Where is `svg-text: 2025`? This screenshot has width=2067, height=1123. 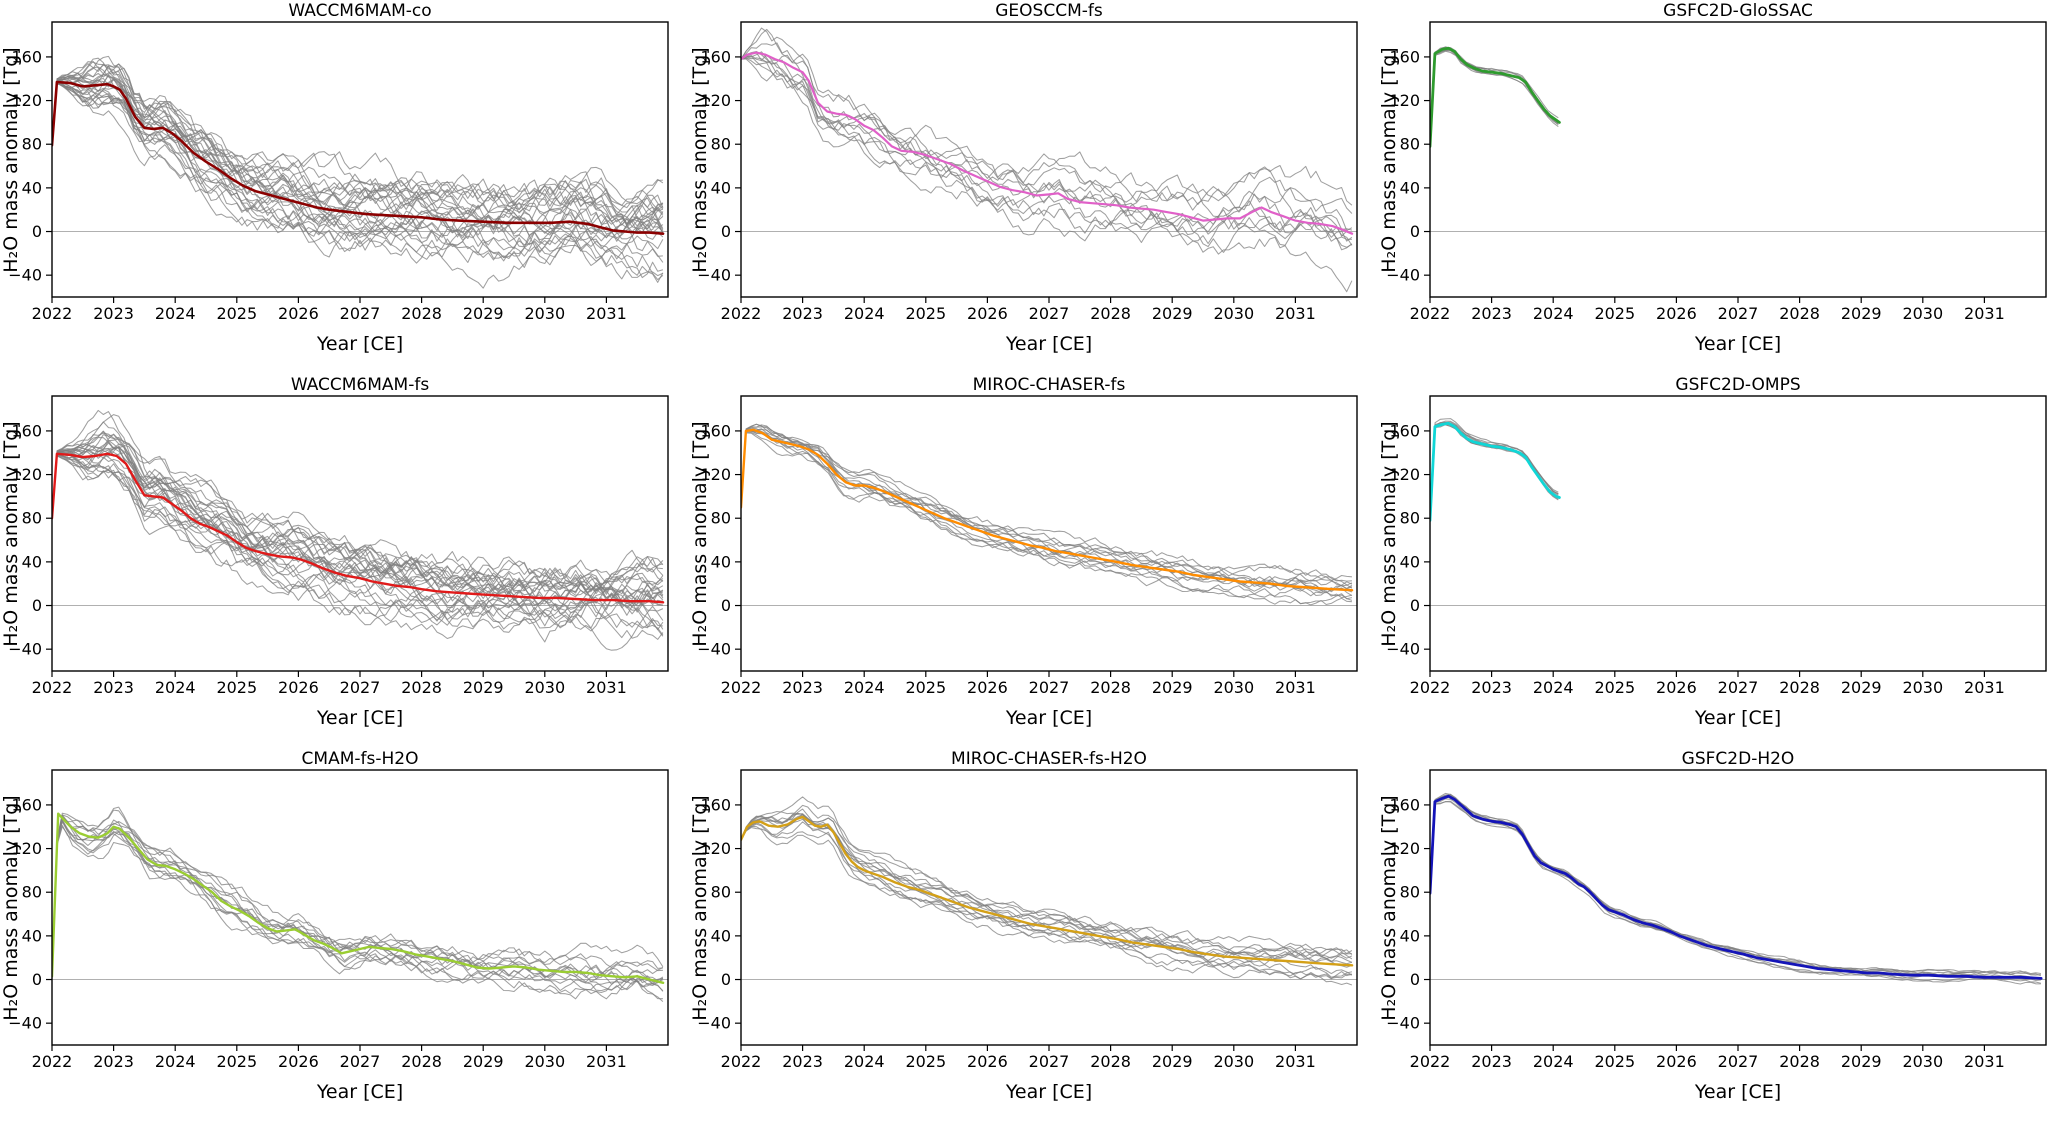 svg-text: 2025 is located at coordinates (1614, 687).